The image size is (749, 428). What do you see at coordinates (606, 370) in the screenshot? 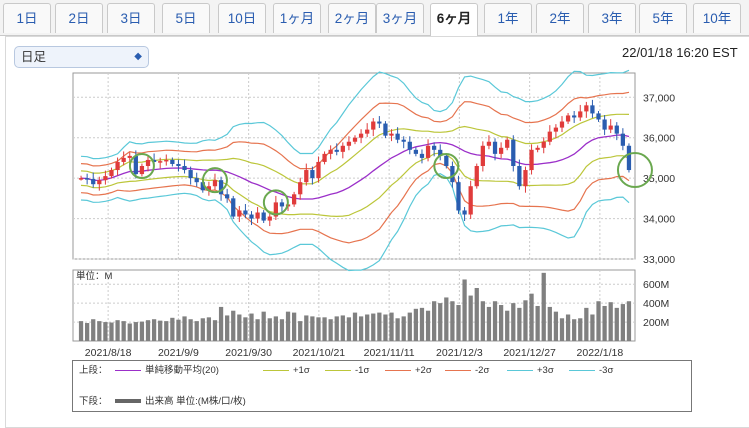
I see `legend-item-label: -3σ` at bounding box center [606, 370].